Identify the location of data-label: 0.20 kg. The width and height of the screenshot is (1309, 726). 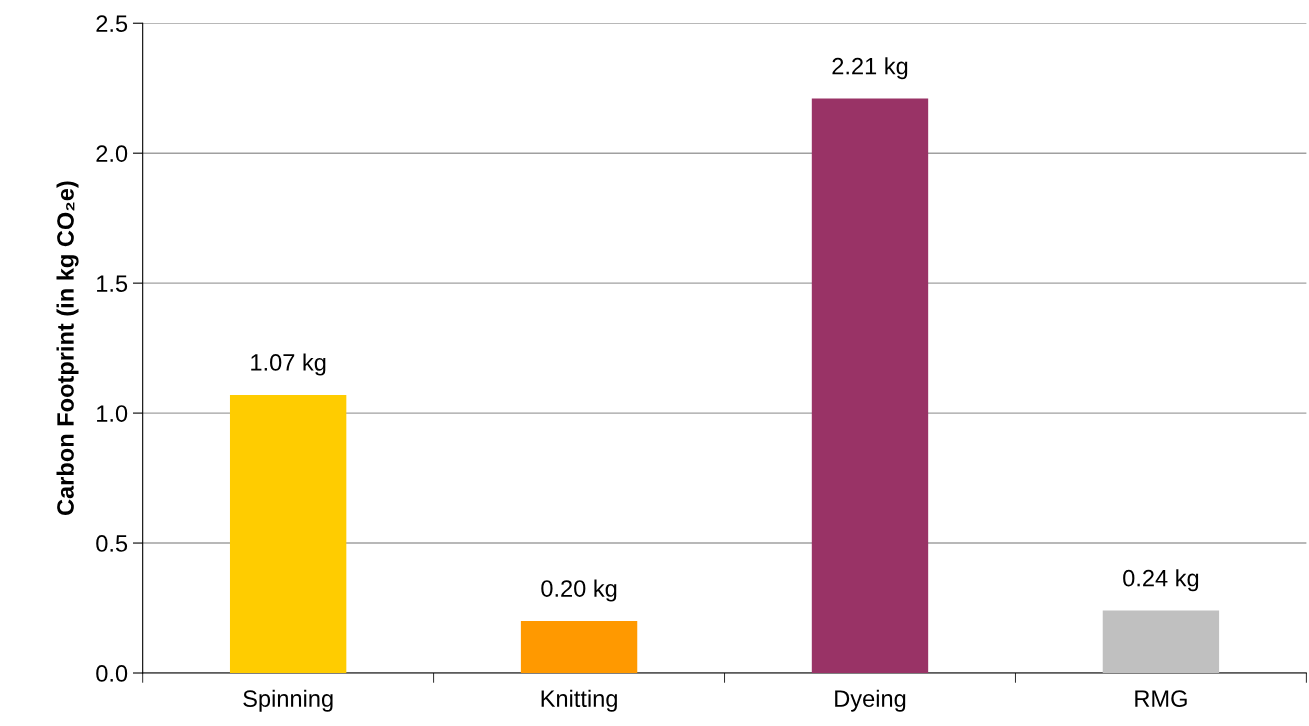
(579, 590).